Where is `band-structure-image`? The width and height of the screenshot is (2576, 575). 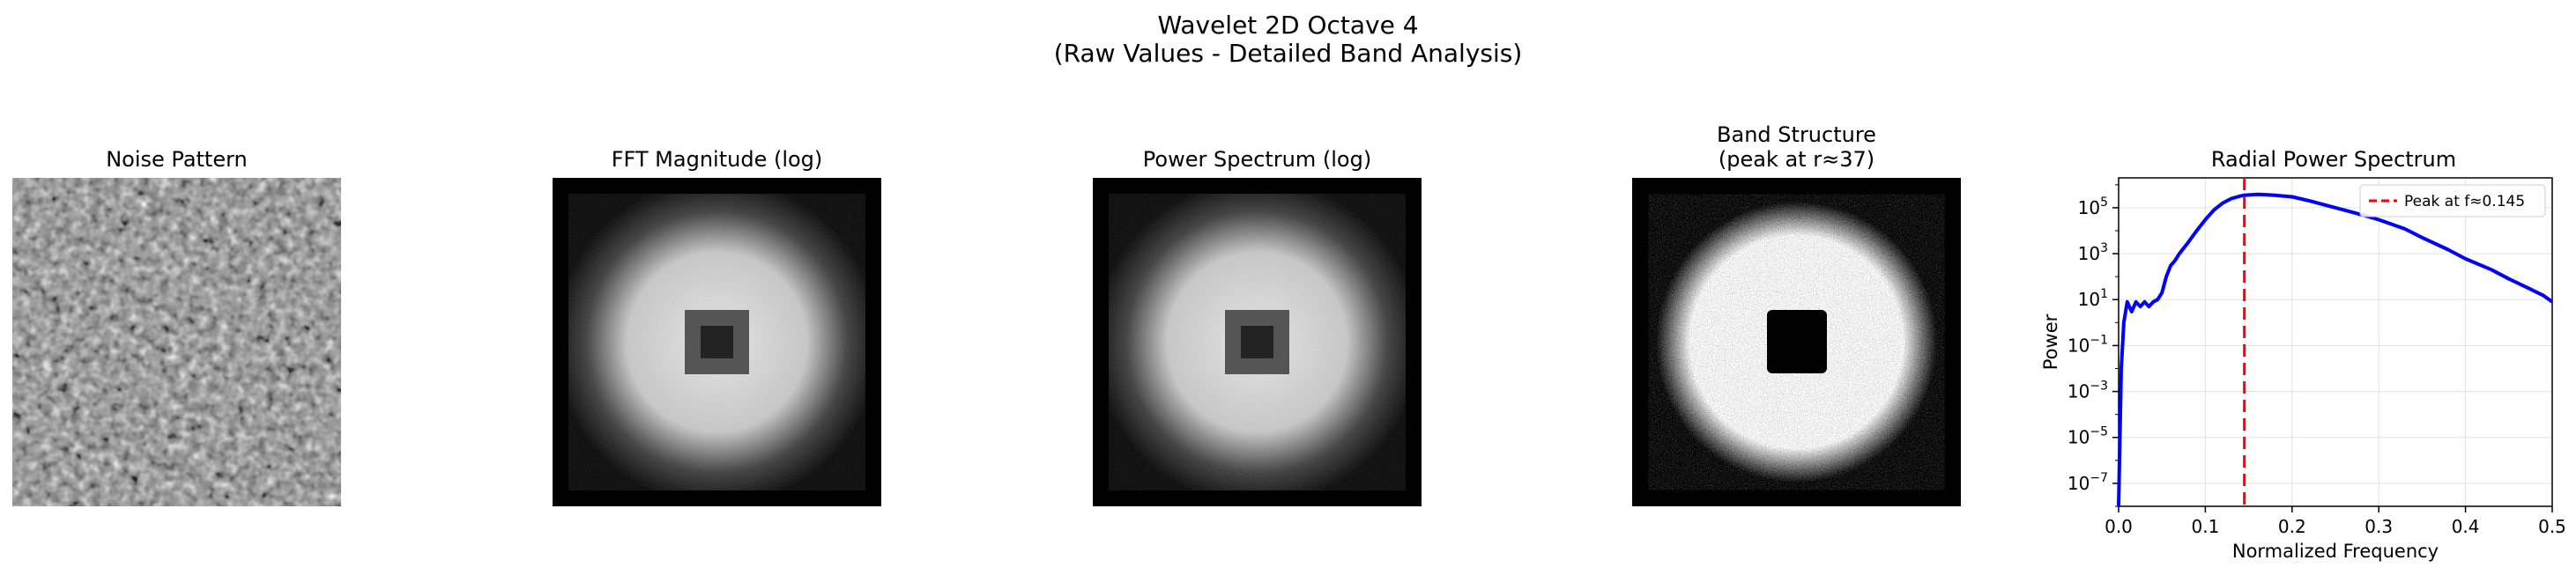 band-structure-image is located at coordinates (1796, 342).